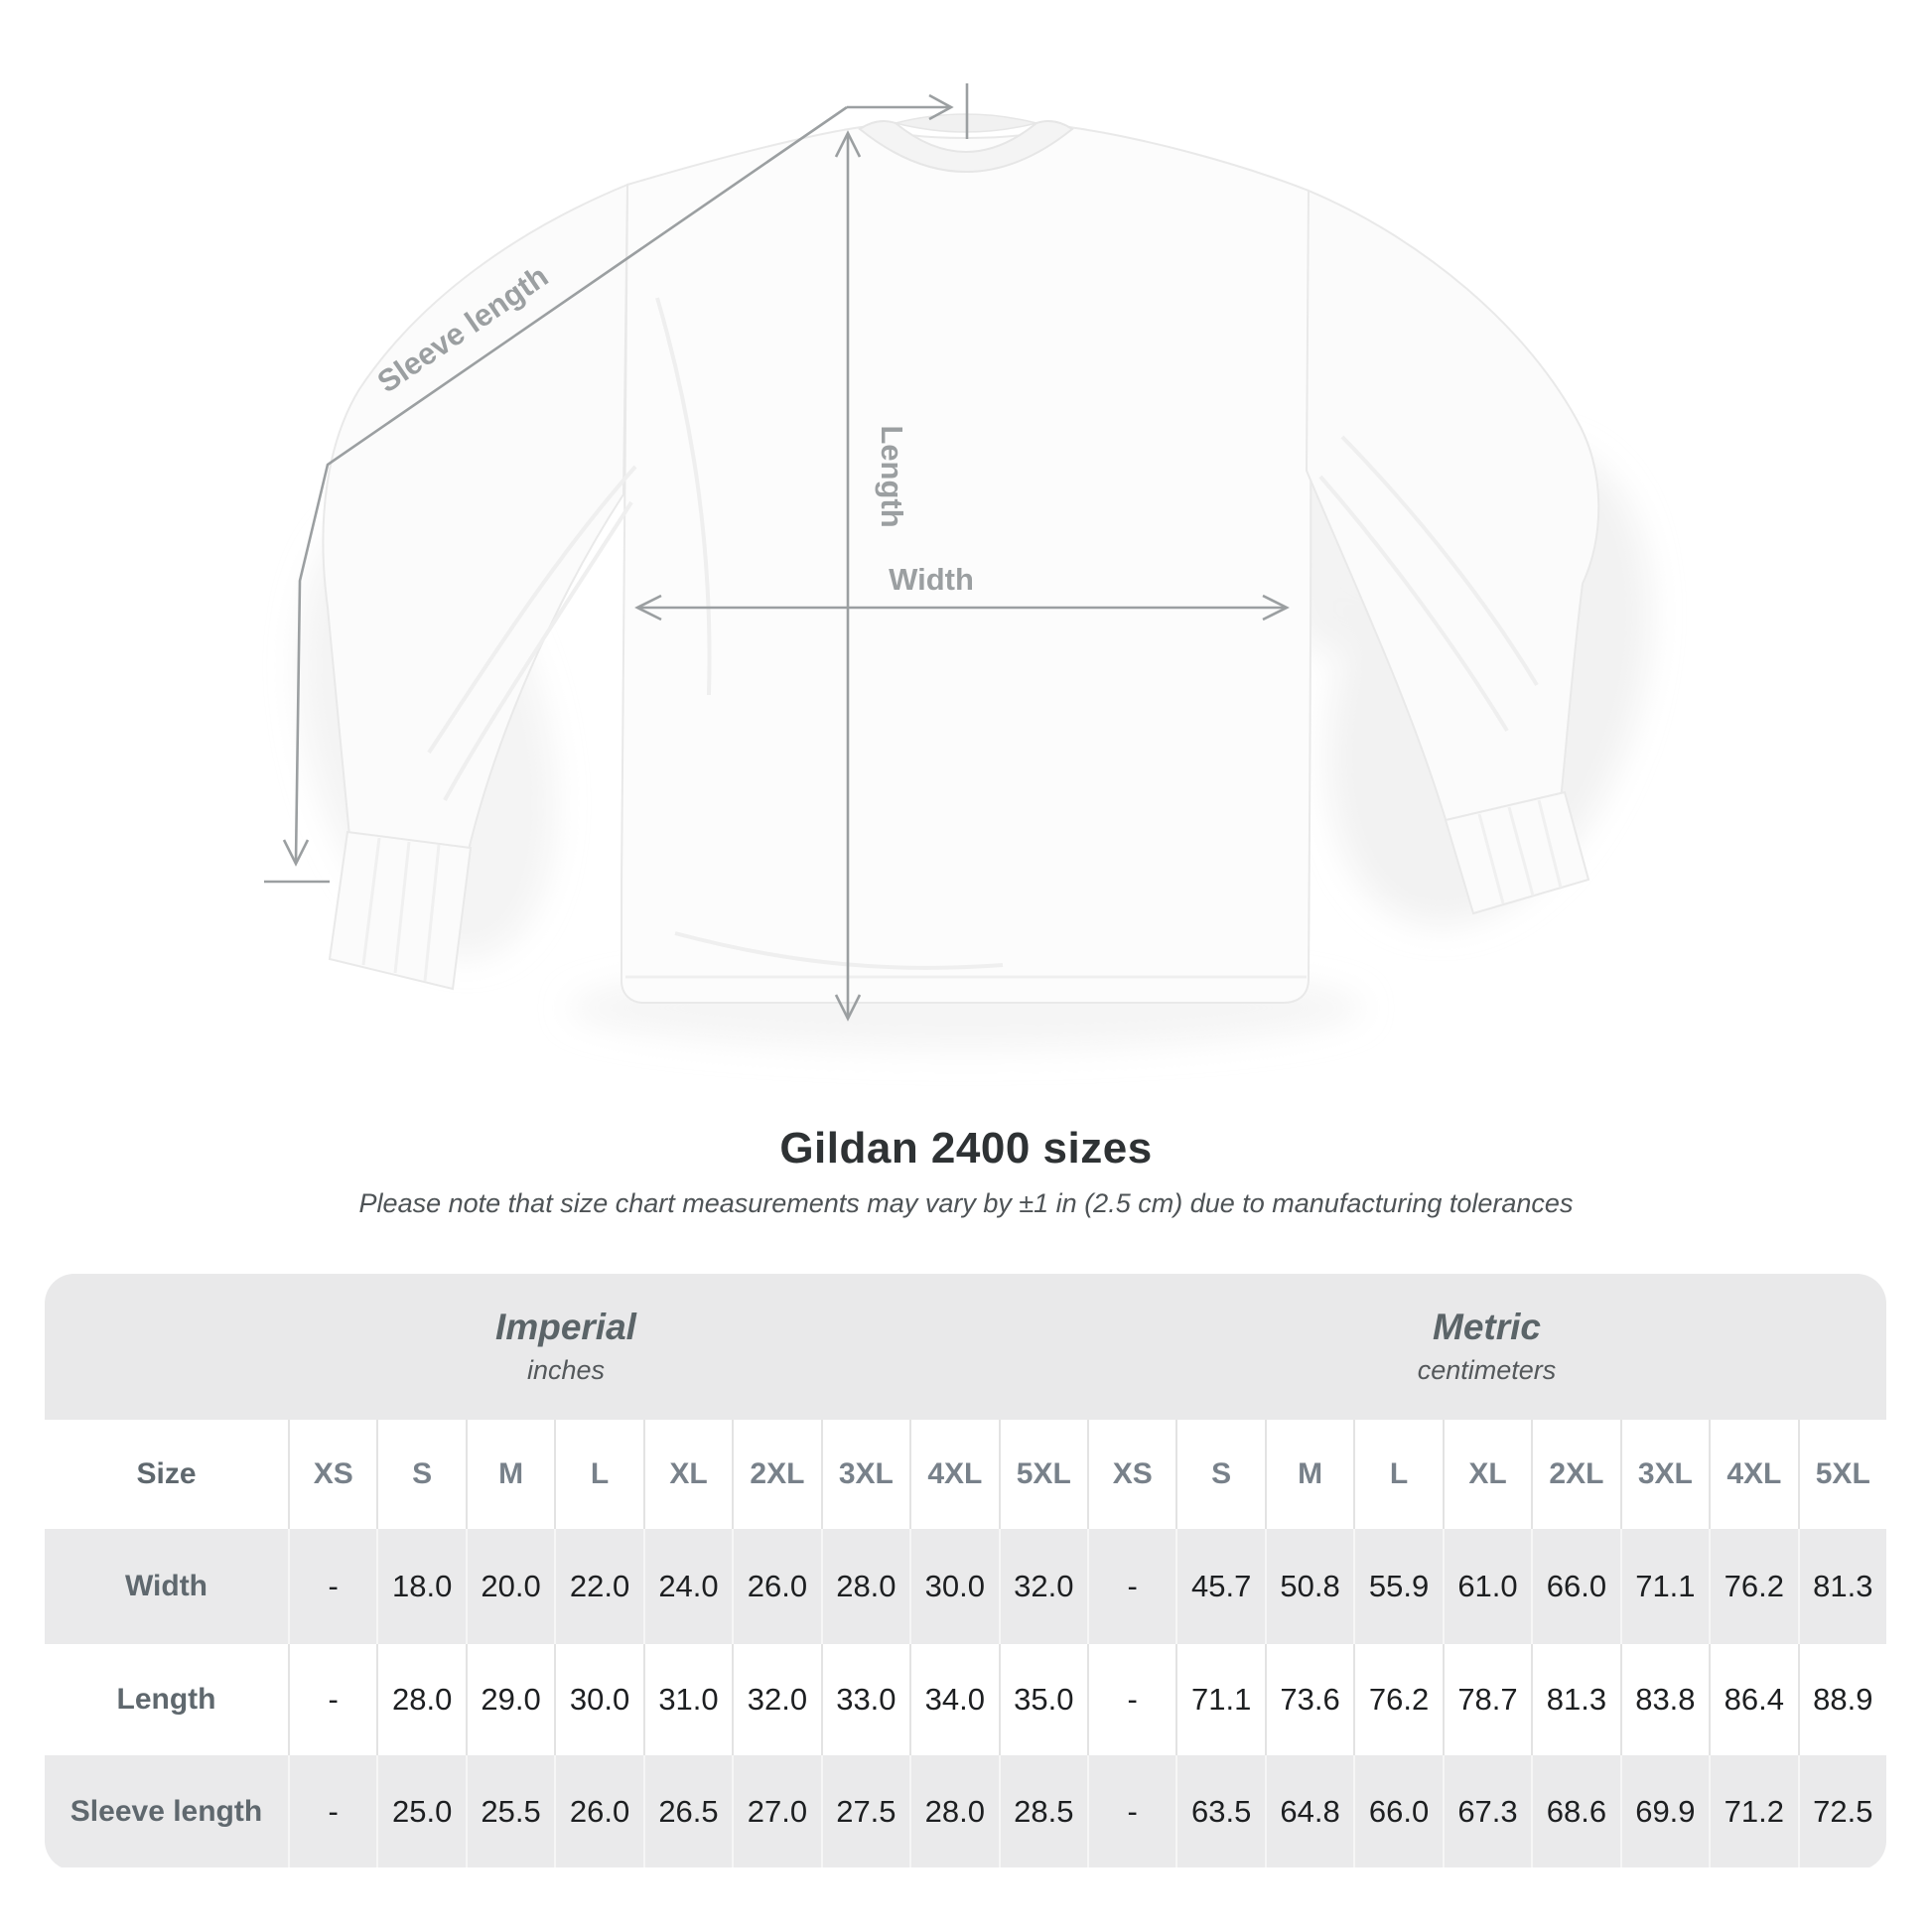 This screenshot has height=1932, width=1932. What do you see at coordinates (1575, 1811) in the screenshot?
I see `table-cell: 68.6` at bounding box center [1575, 1811].